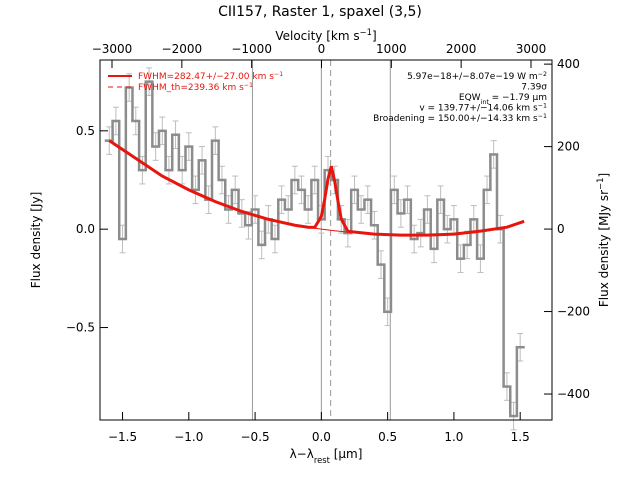 This screenshot has height=480, width=640. Describe the element at coordinates (112, 49) in the screenshot. I see `x2-tick-label: −3000` at that location.